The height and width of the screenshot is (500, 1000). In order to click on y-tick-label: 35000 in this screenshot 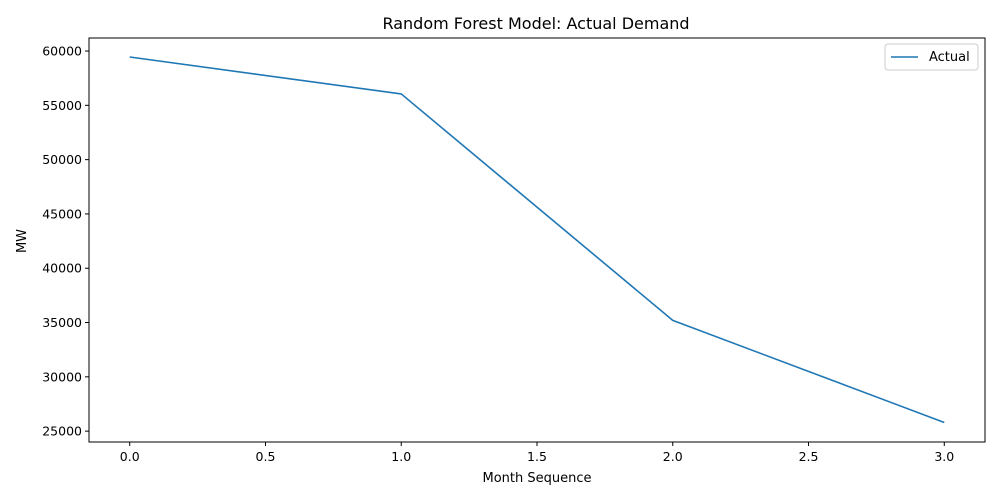, I will do `click(62, 322)`.